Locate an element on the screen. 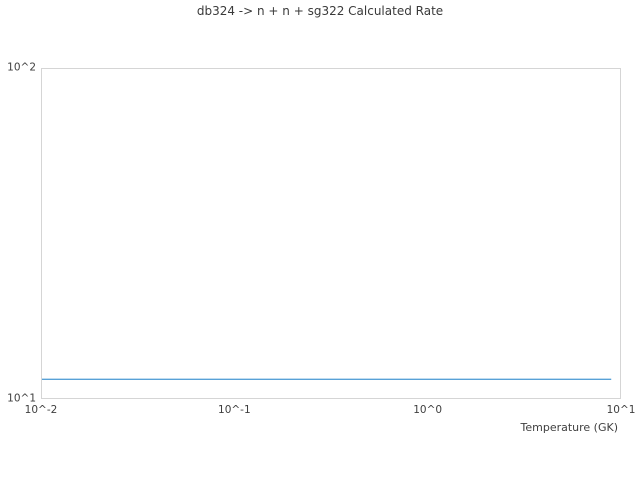 The width and height of the screenshot is (640, 480). y-tick-label: 10^2 is located at coordinates (21, 67).